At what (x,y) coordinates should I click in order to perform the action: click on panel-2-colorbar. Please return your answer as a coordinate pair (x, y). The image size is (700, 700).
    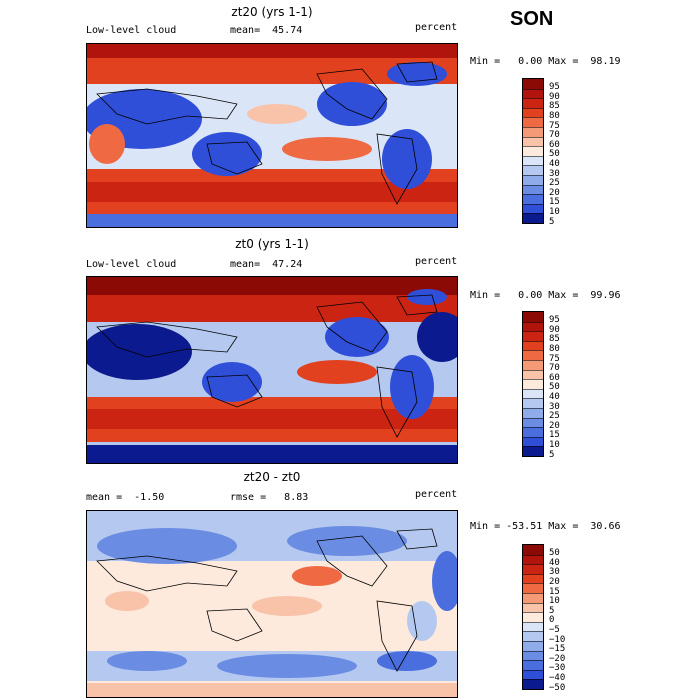
    Looking at the image, I should click on (533, 384).